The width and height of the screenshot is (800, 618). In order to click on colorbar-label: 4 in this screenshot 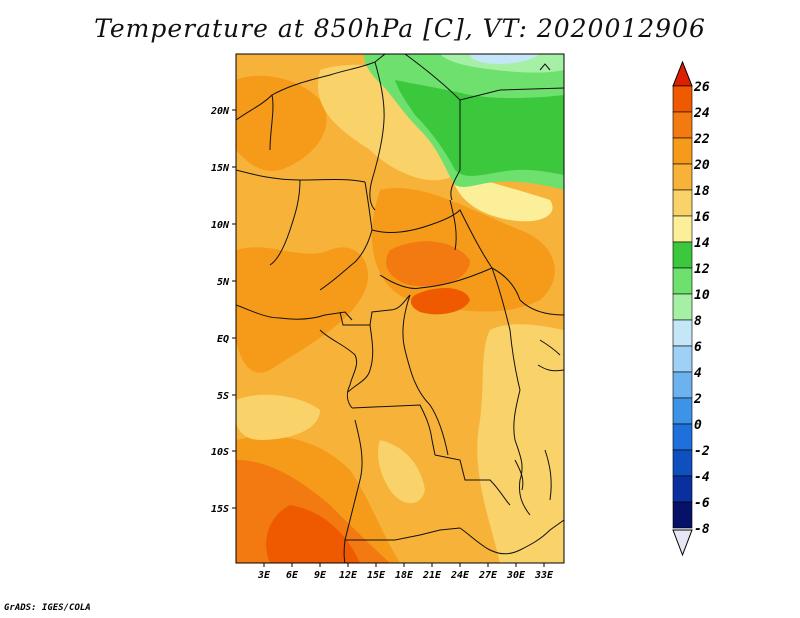, I will do `click(698, 373)`.